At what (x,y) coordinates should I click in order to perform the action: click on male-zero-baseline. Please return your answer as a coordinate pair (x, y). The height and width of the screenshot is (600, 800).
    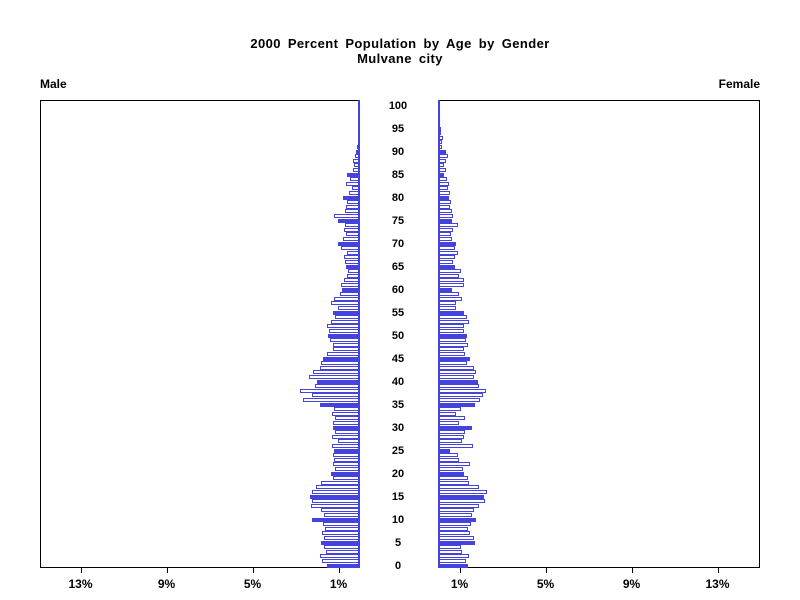
    Looking at the image, I should click on (359, 334).